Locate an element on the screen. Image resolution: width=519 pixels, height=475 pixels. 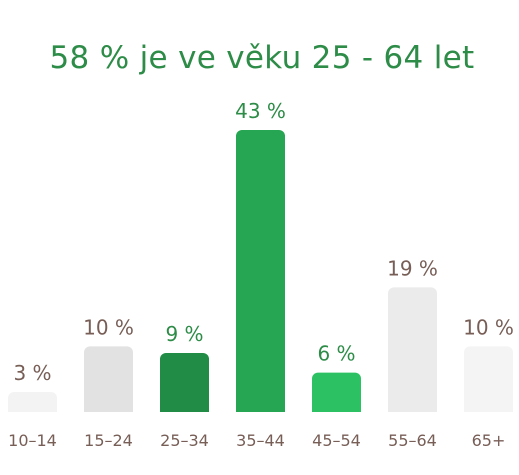
chart-title: 58 % je ve věku 25 - 64 let is located at coordinates (262, 58).